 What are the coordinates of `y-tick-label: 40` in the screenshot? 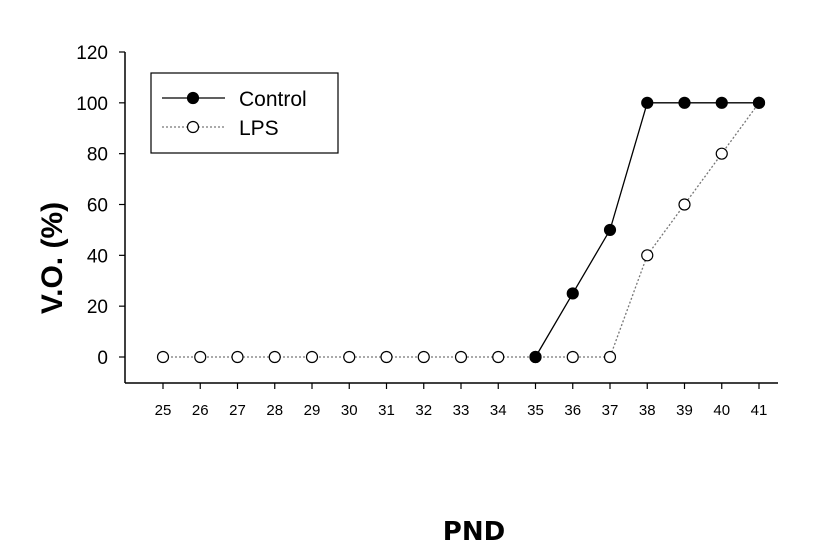 It's located at (97, 256).